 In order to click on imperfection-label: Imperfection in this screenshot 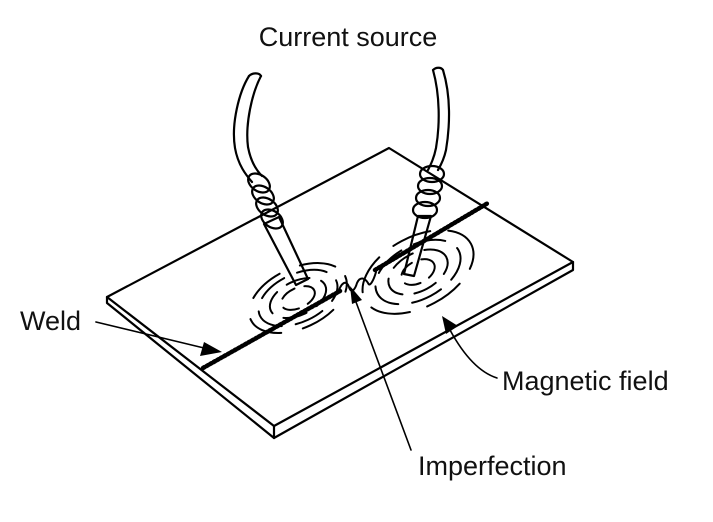, I will do `click(492, 466)`.